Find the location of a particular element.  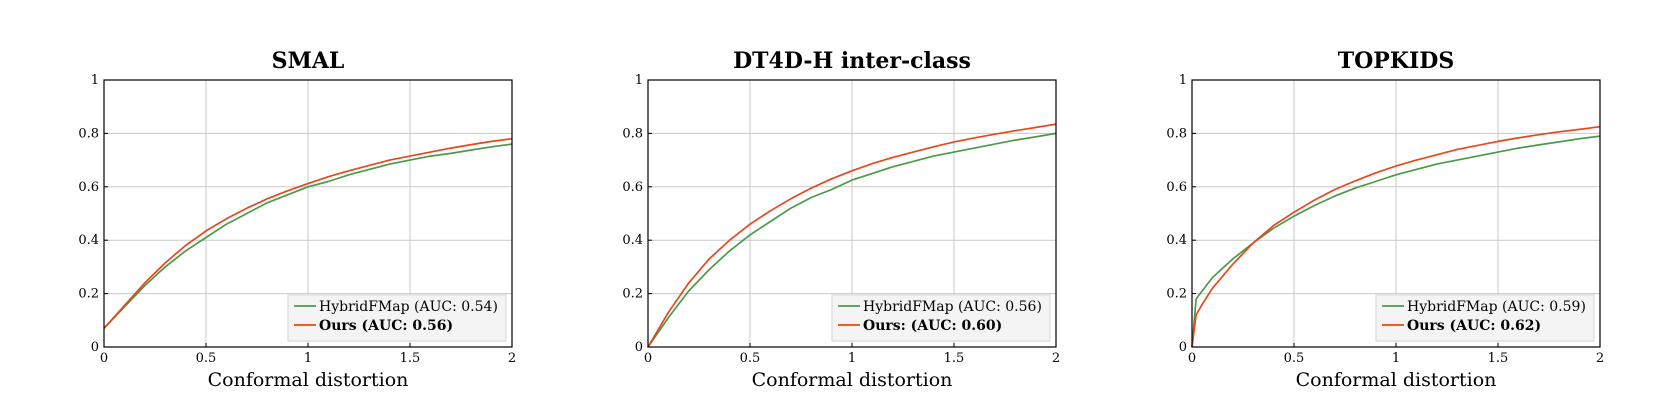

chart-title: TOPKIDS is located at coordinates (1396, 61).